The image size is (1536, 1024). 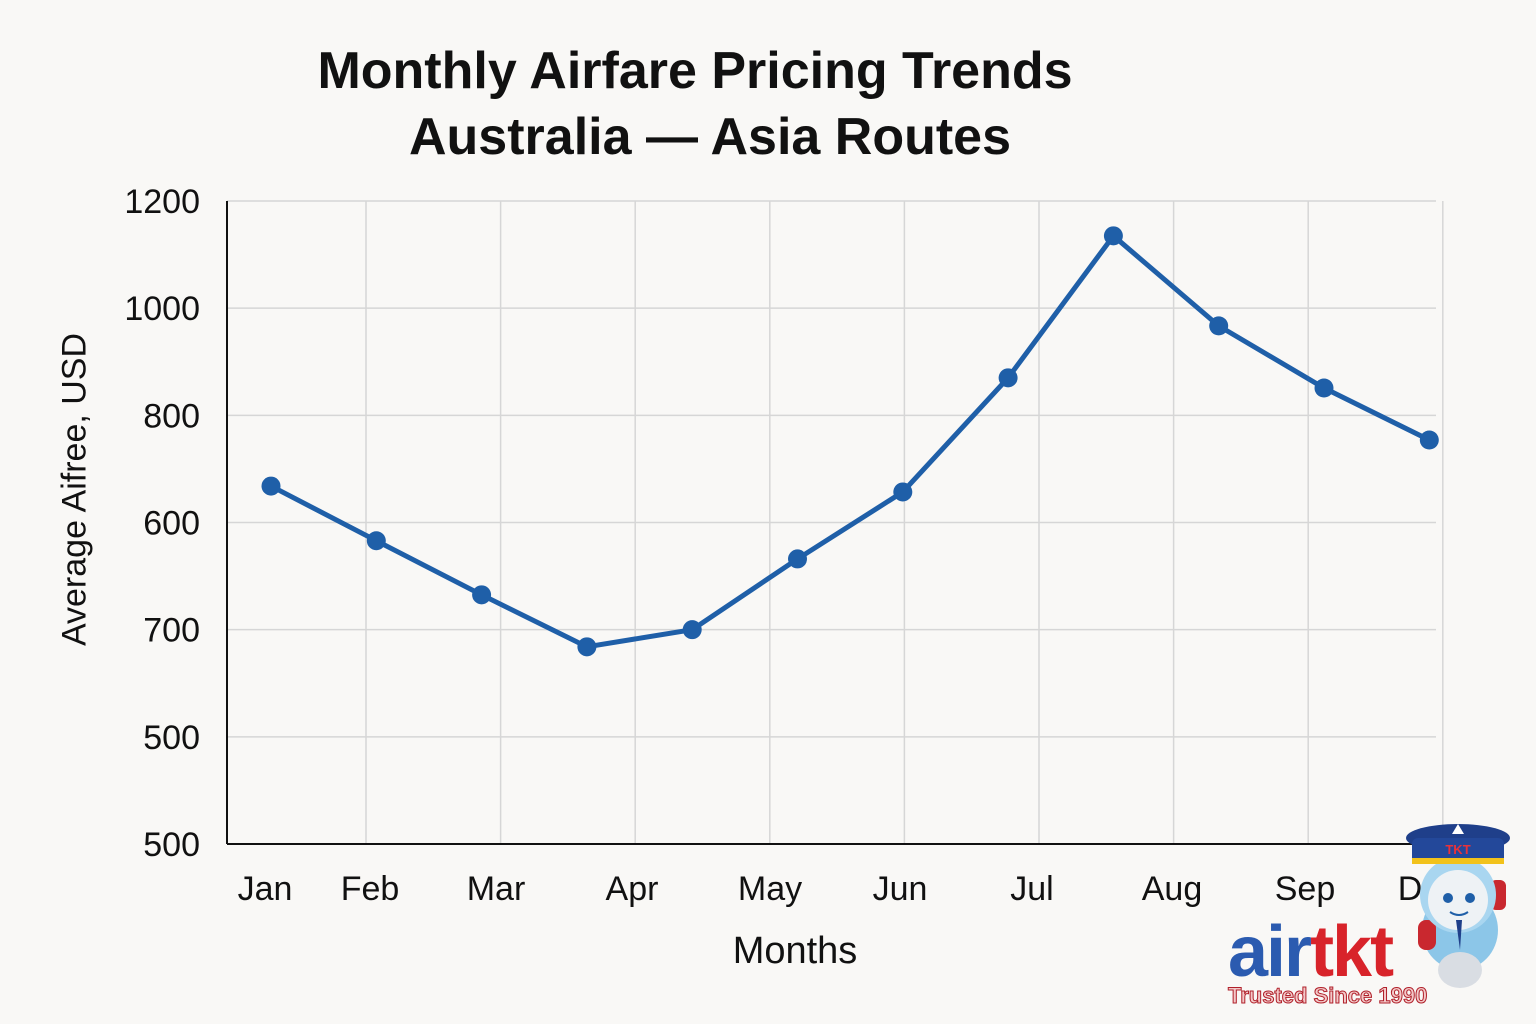 What do you see at coordinates (171, 524) in the screenshot?
I see `y-tick-label: 600` at bounding box center [171, 524].